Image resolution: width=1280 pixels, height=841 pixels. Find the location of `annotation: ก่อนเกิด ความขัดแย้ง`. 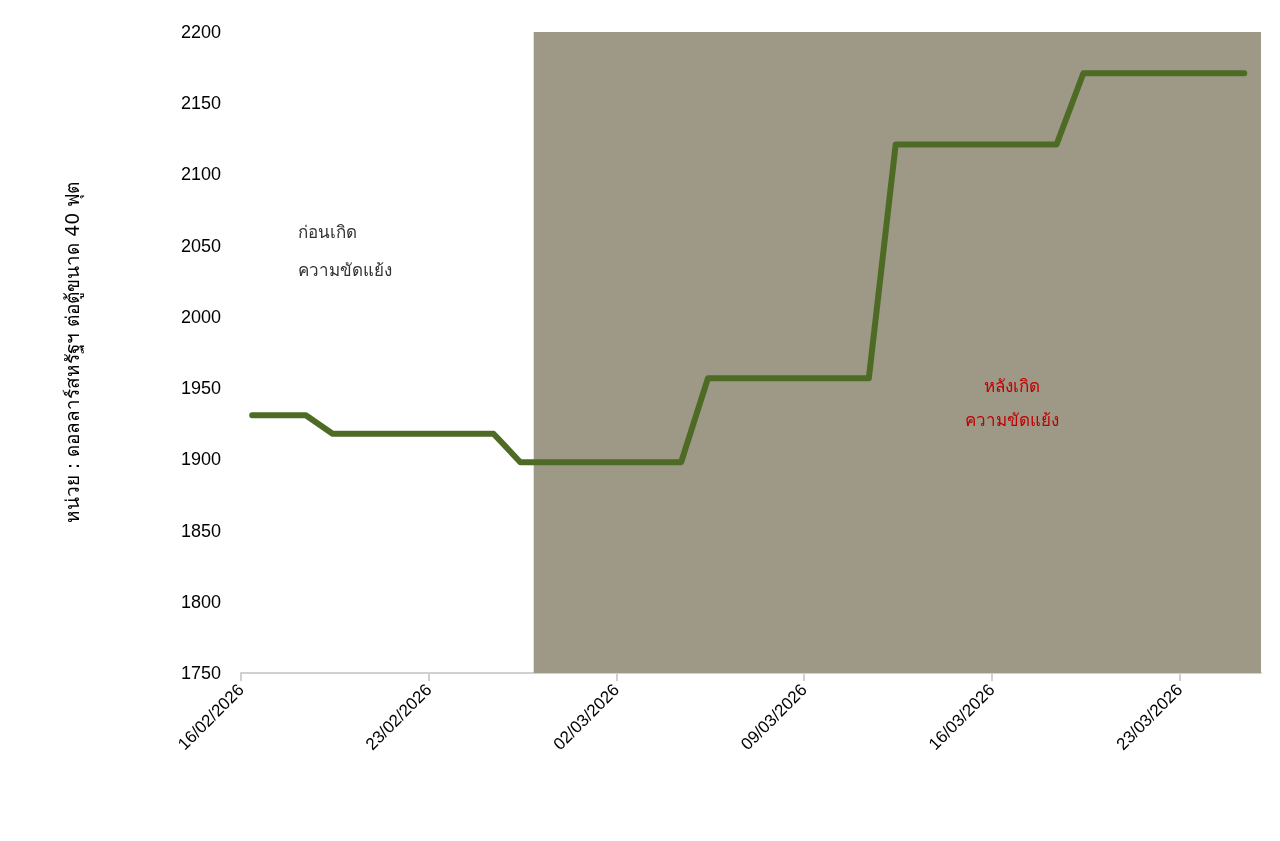

annotation: ก่อนเกิด ความขัดแย้ง is located at coordinates (345, 251).